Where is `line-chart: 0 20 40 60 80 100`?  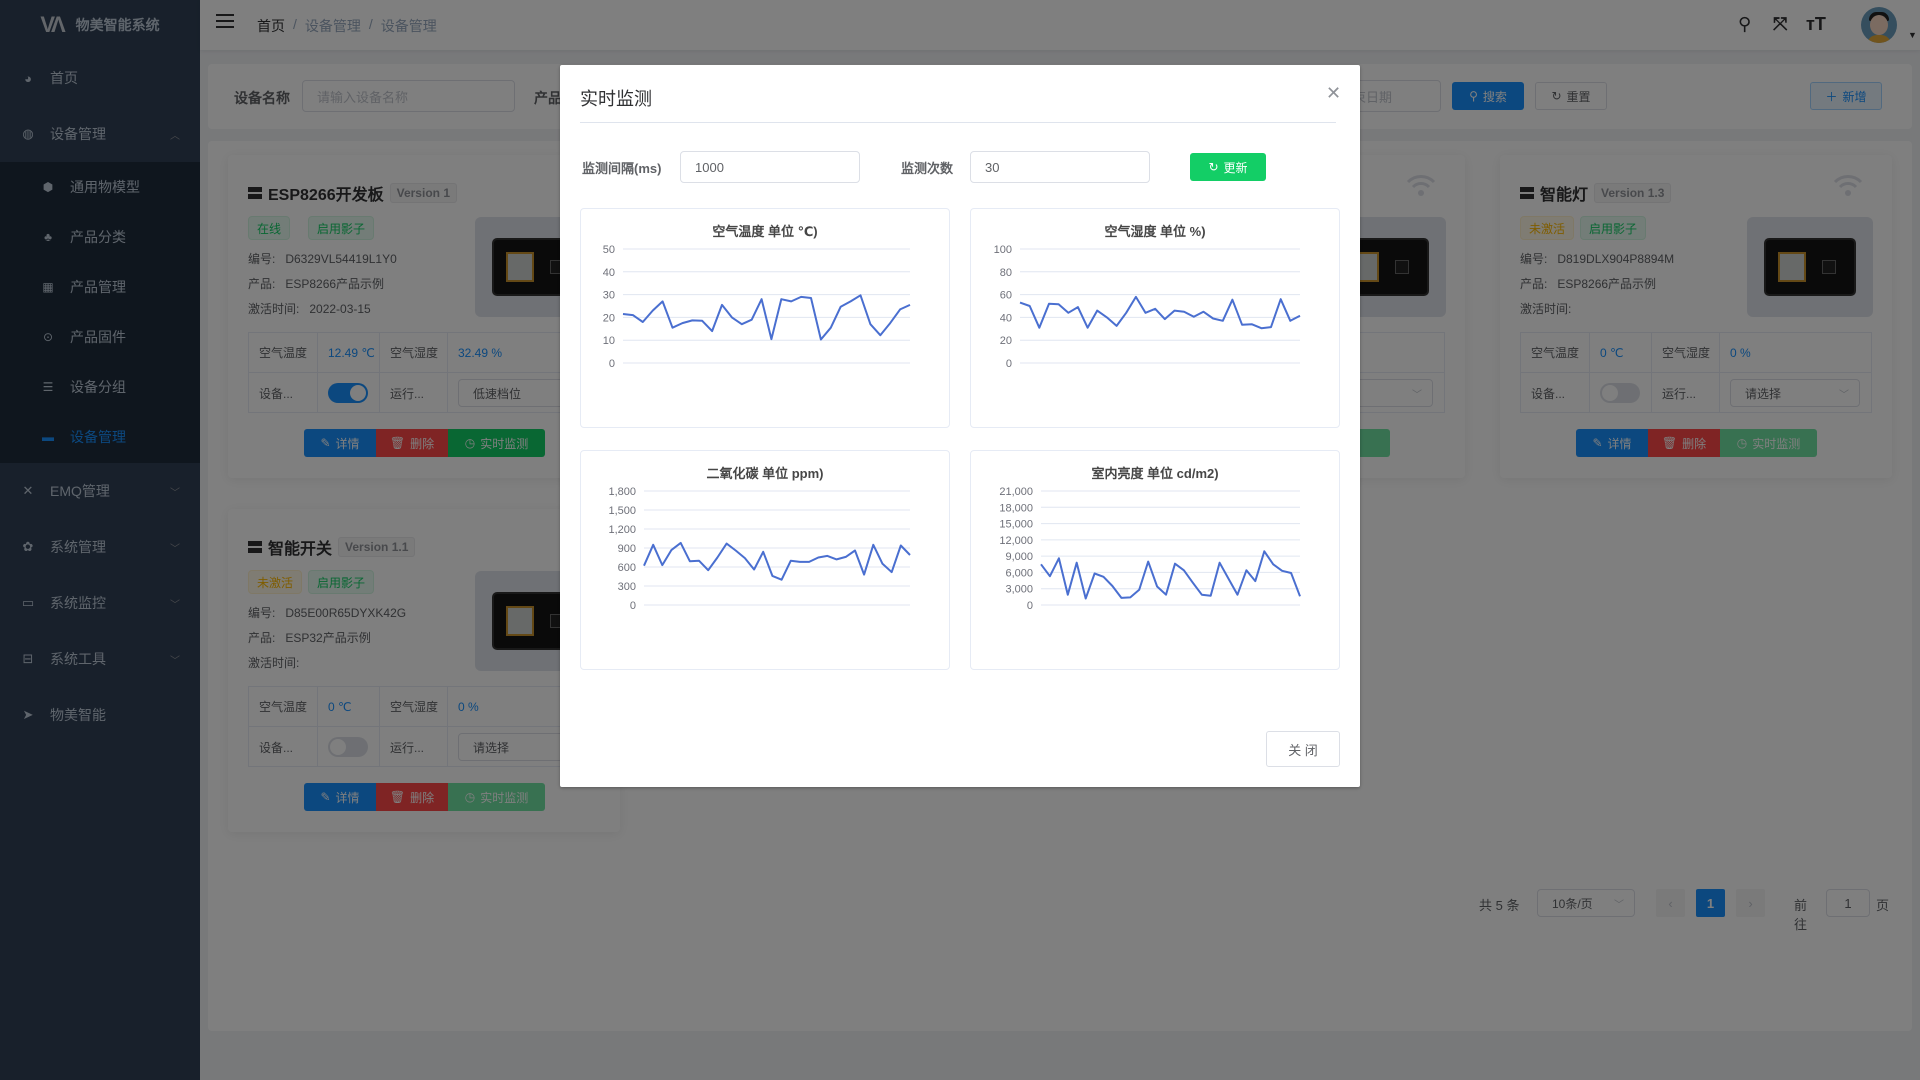 line-chart: 0 20 40 60 80 100 is located at coordinates (1147, 307).